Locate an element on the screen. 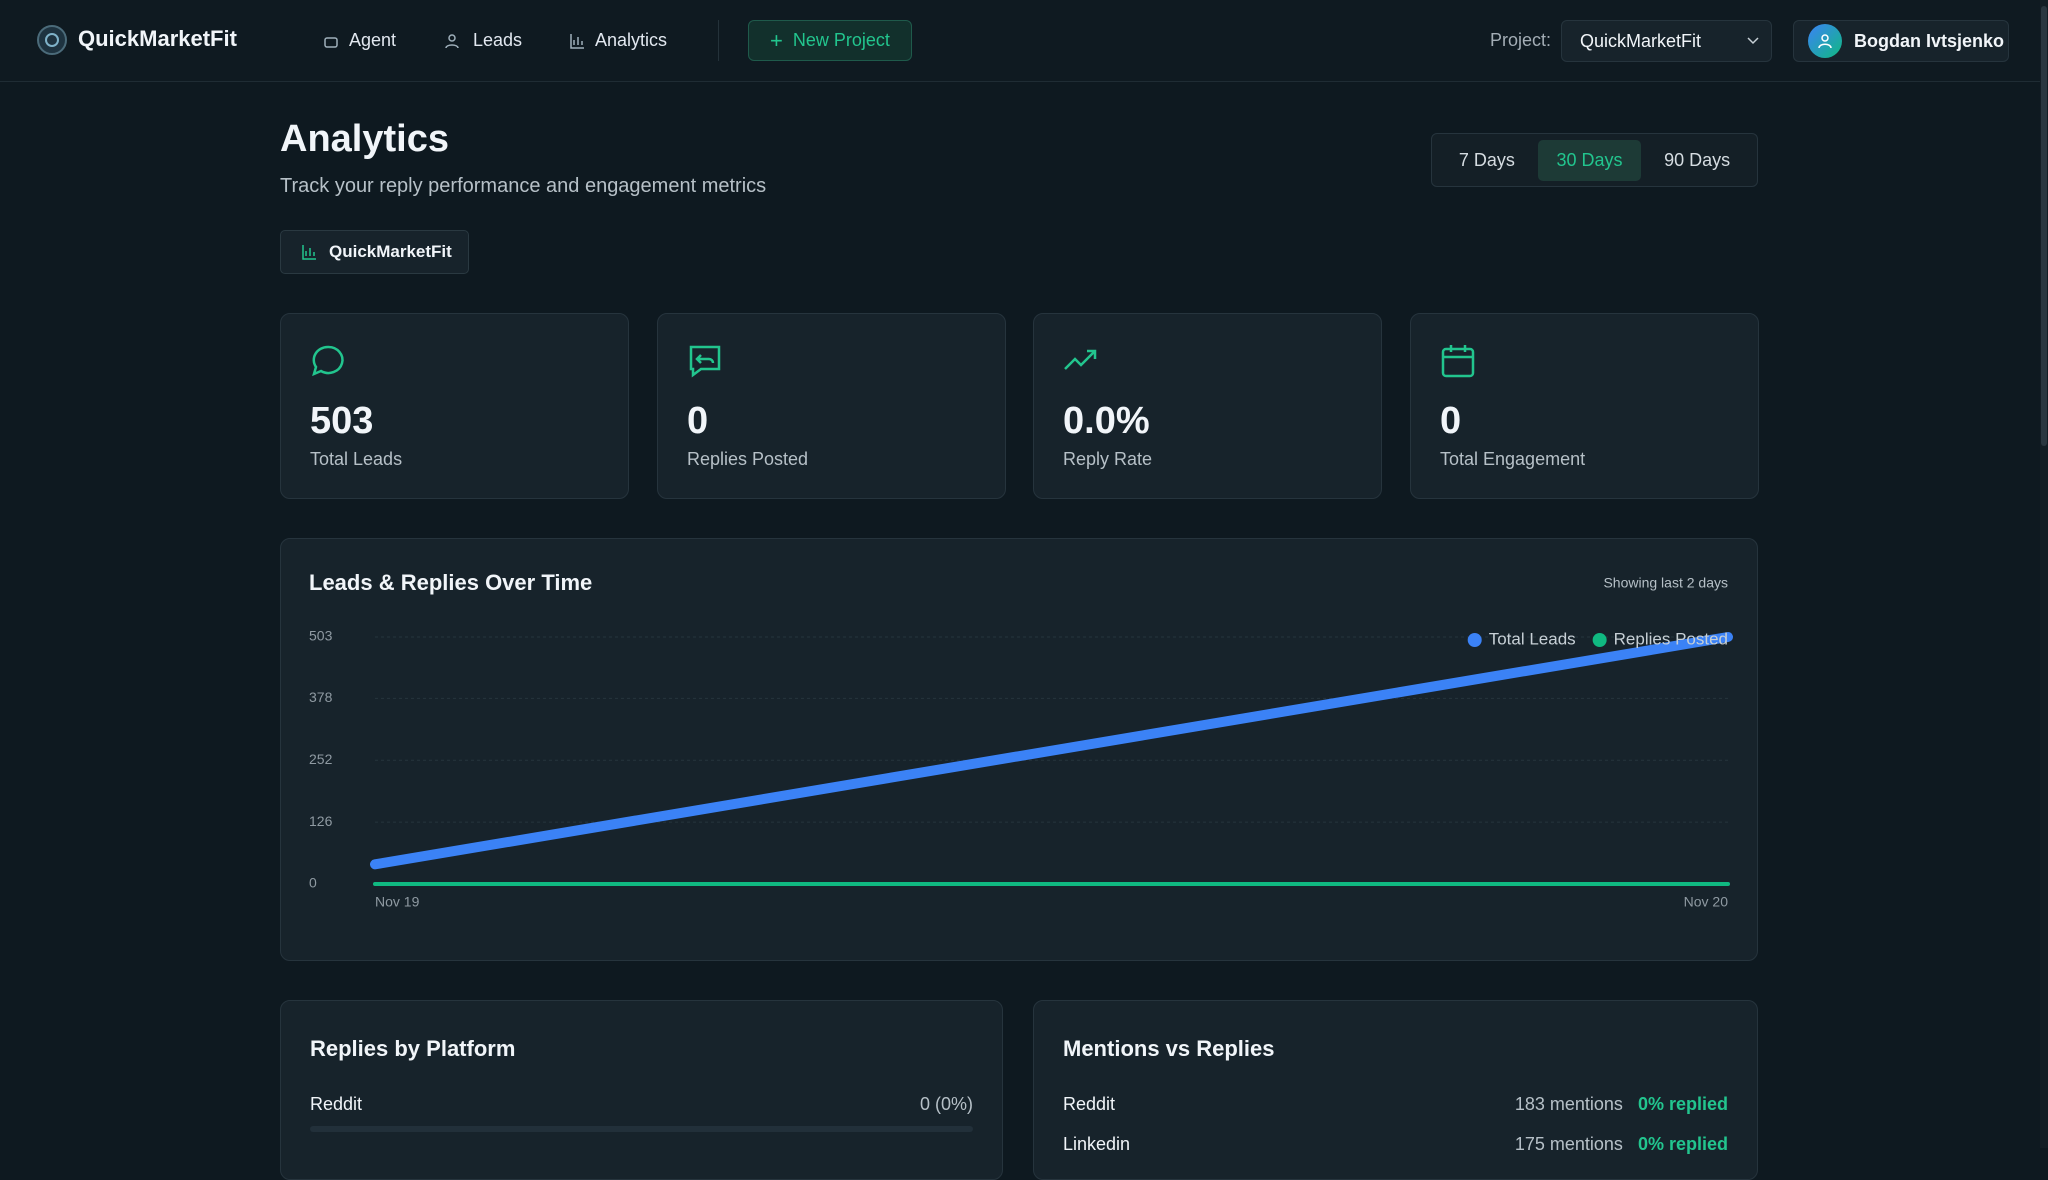 This screenshot has height=1180, width=2048. nav-label: Leads is located at coordinates (498, 40).